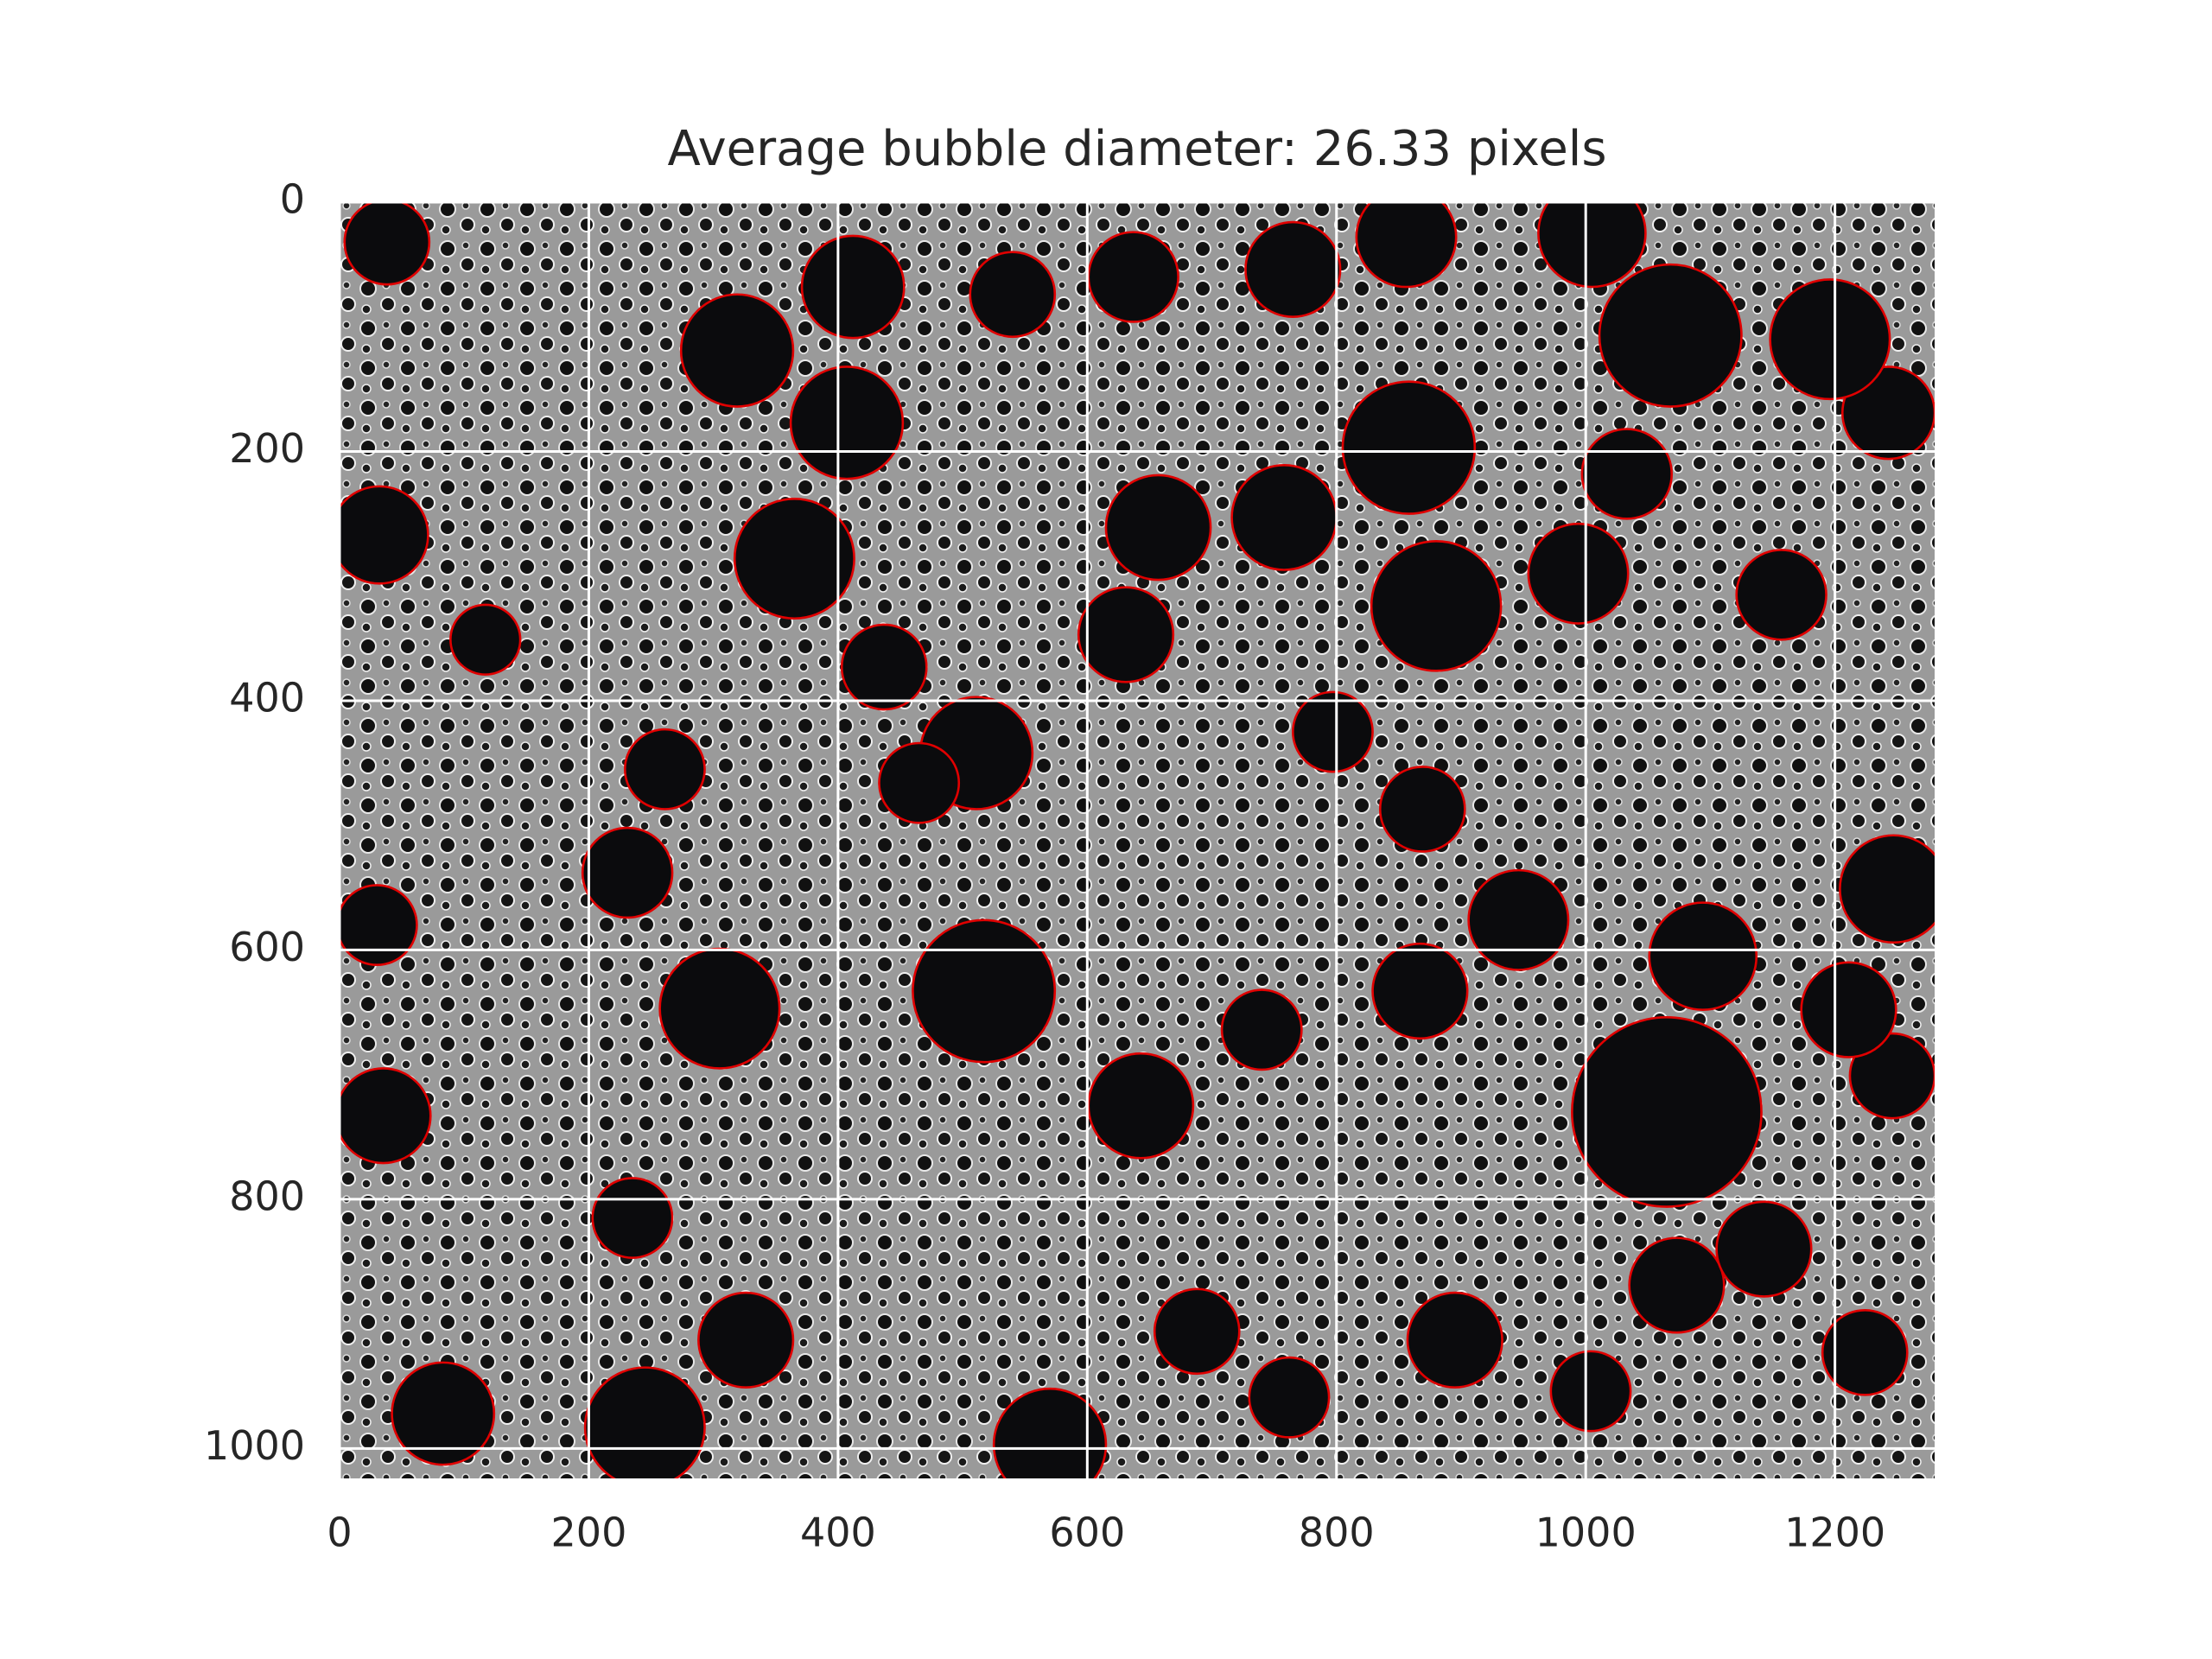 The width and height of the screenshot is (2212, 1659). I want to click on x-tick-label: 400, so click(838, 1533).